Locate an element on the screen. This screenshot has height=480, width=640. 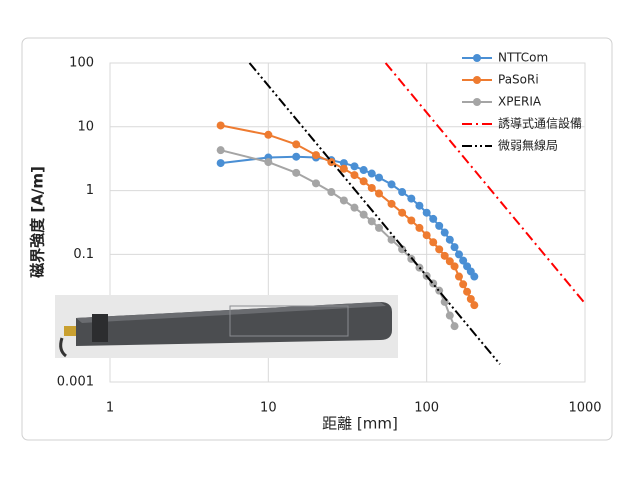
probe-plate is located at coordinates (289, 321).